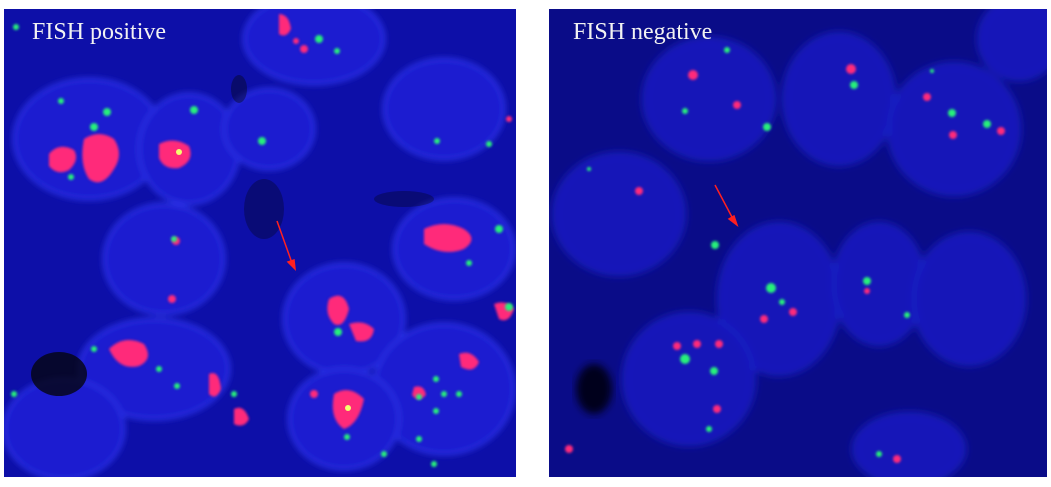 The width and height of the screenshot is (1051, 487). I want to click on panel-label: FISH positive, so click(99, 32).